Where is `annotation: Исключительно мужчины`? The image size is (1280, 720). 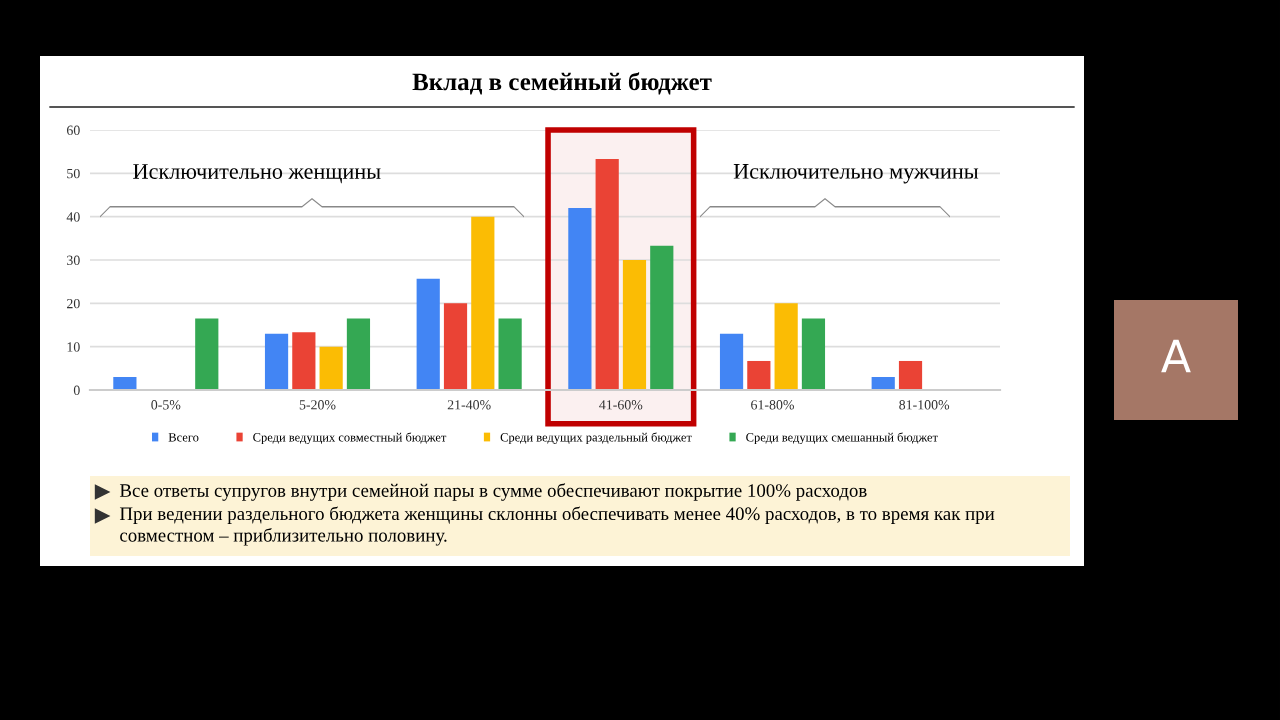 annotation: Исключительно мужчины is located at coordinates (856, 174).